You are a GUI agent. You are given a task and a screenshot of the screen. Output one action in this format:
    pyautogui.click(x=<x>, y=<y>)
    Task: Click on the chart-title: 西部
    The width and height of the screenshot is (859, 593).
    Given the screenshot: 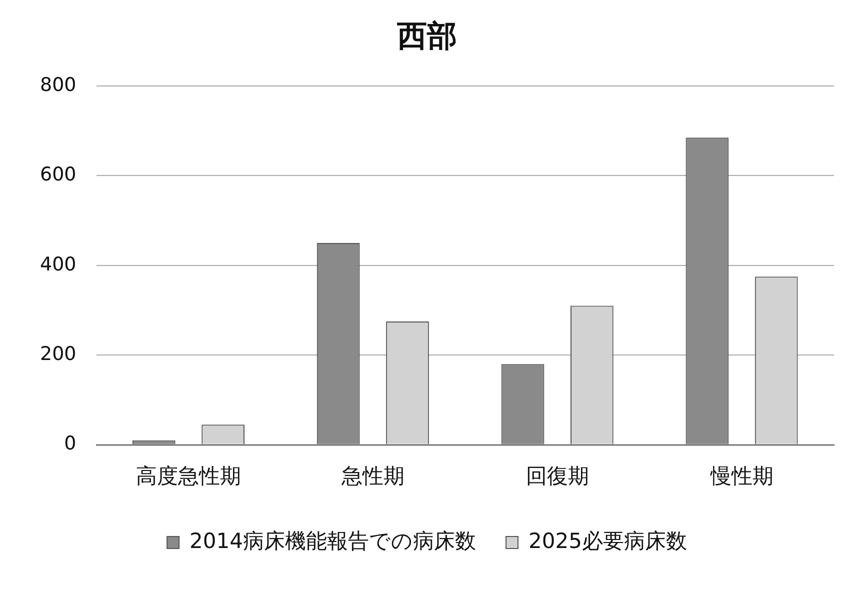 What is the action you would take?
    pyautogui.click(x=426, y=36)
    